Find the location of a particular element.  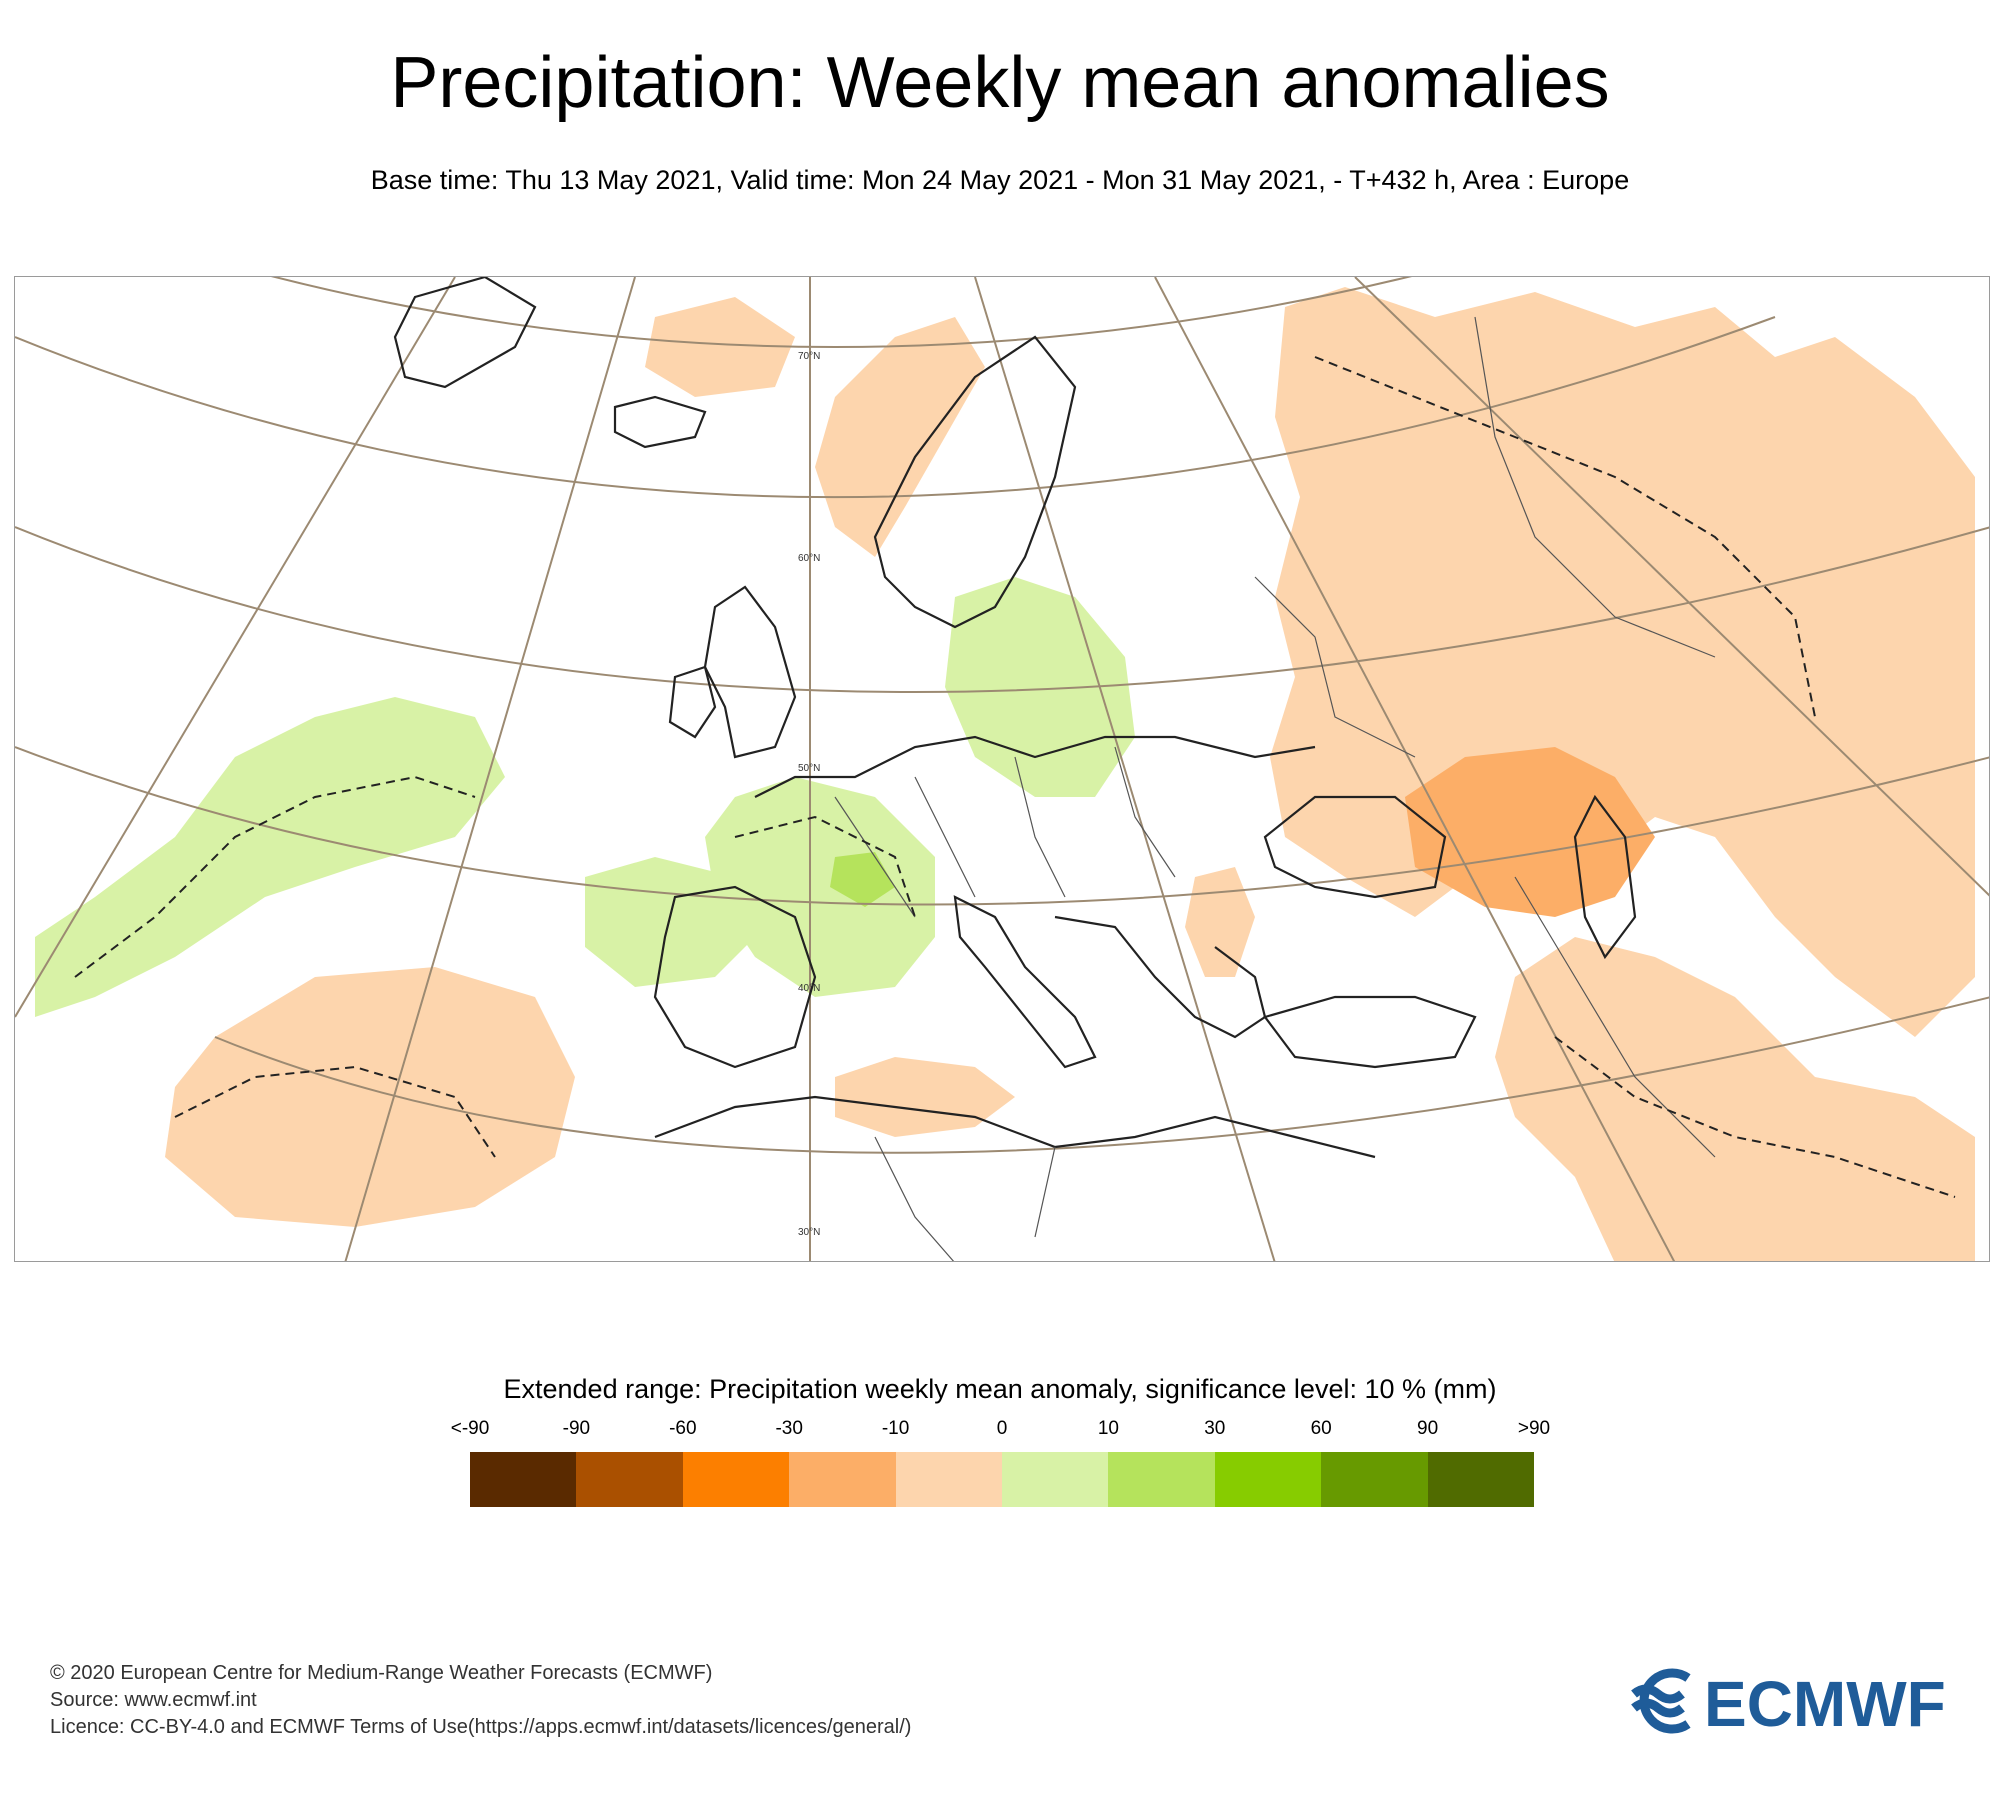

greenland-coast is located at coordinates (465, 333).